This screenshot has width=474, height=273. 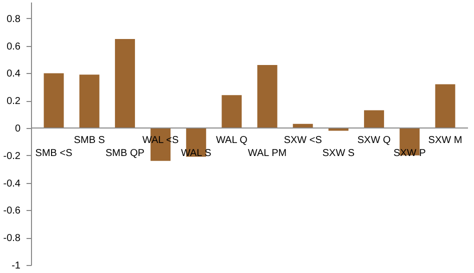 What do you see at coordinates (90, 140) in the screenshot?
I see `x-tick-label: SMB S` at bounding box center [90, 140].